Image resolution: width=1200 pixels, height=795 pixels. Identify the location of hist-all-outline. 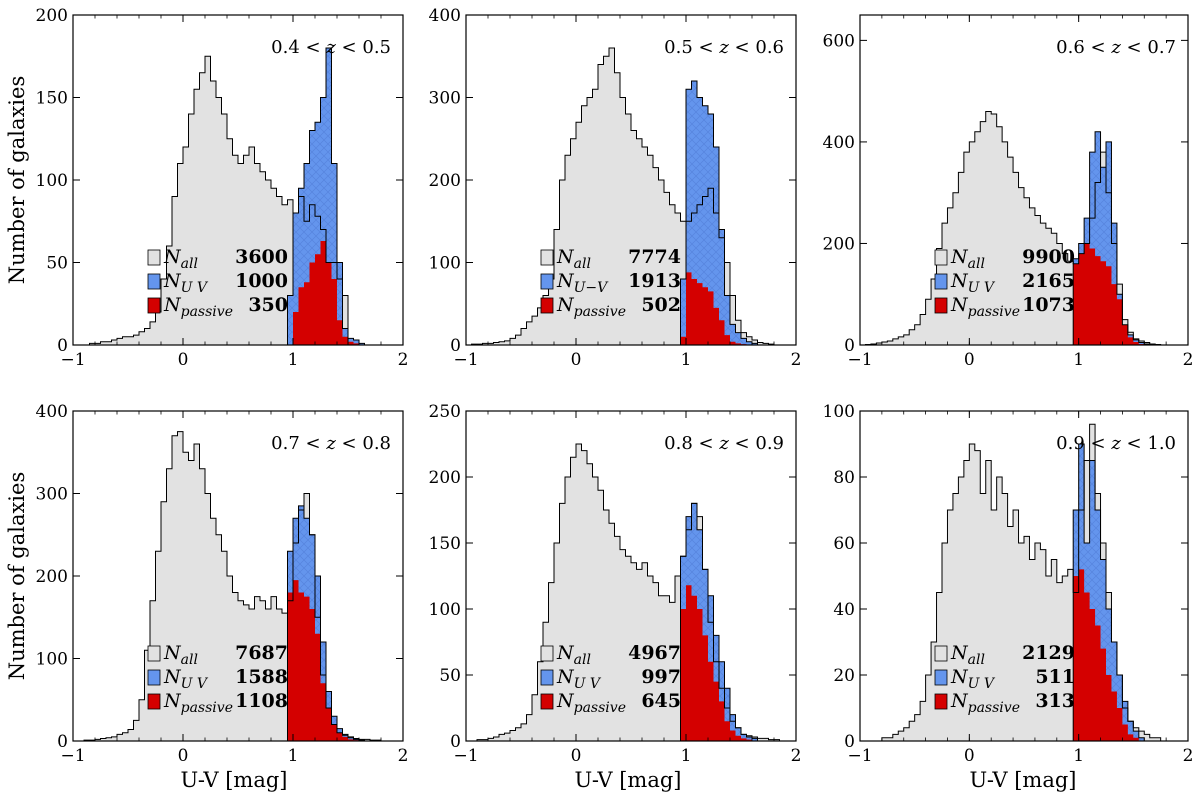
(1024, 227).